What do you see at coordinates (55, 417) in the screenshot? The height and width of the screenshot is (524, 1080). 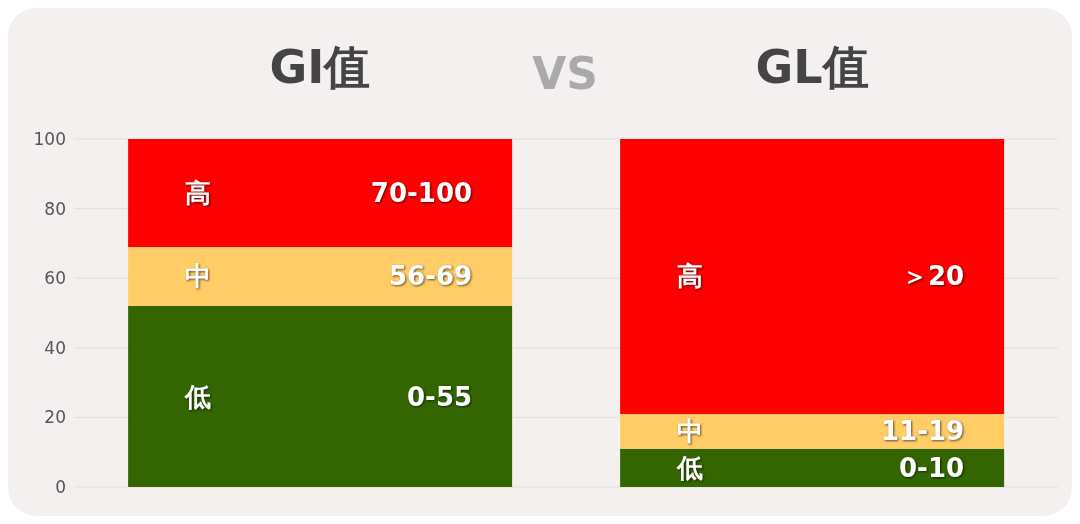 I see `y-tick-label: 20` at bounding box center [55, 417].